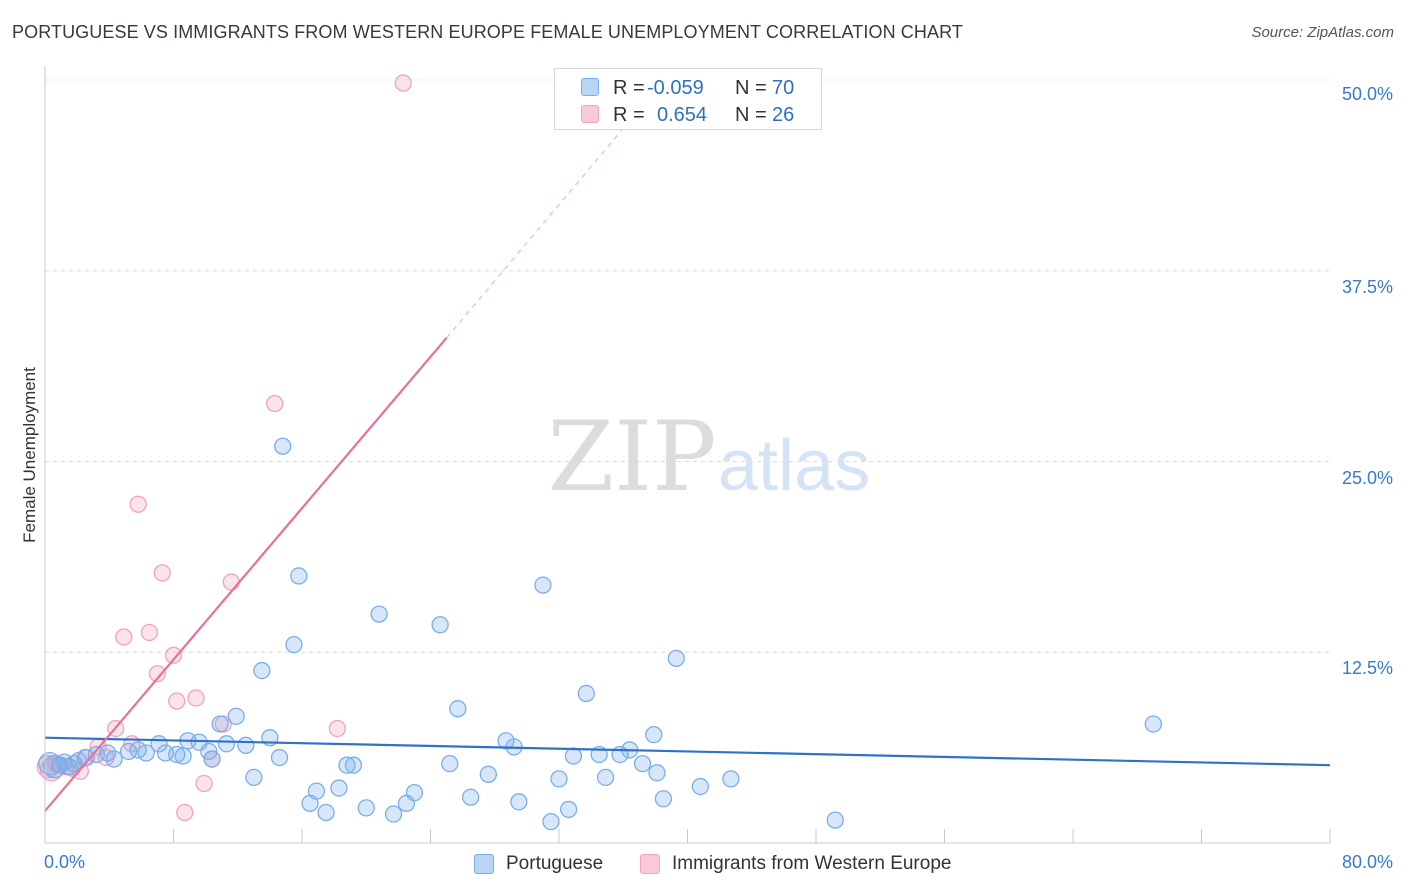 The height and width of the screenshot is (892, 1406). Describe the element at coordinates (537, 230) in the screenshot. I see `immigrants-trend-extension` at that location.